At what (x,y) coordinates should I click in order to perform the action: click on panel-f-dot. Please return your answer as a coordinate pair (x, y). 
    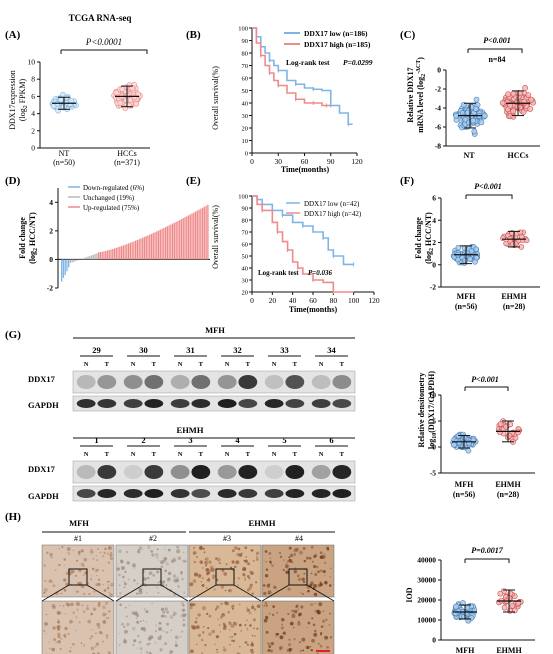
    Looking at the image, I should click on (471, 251).